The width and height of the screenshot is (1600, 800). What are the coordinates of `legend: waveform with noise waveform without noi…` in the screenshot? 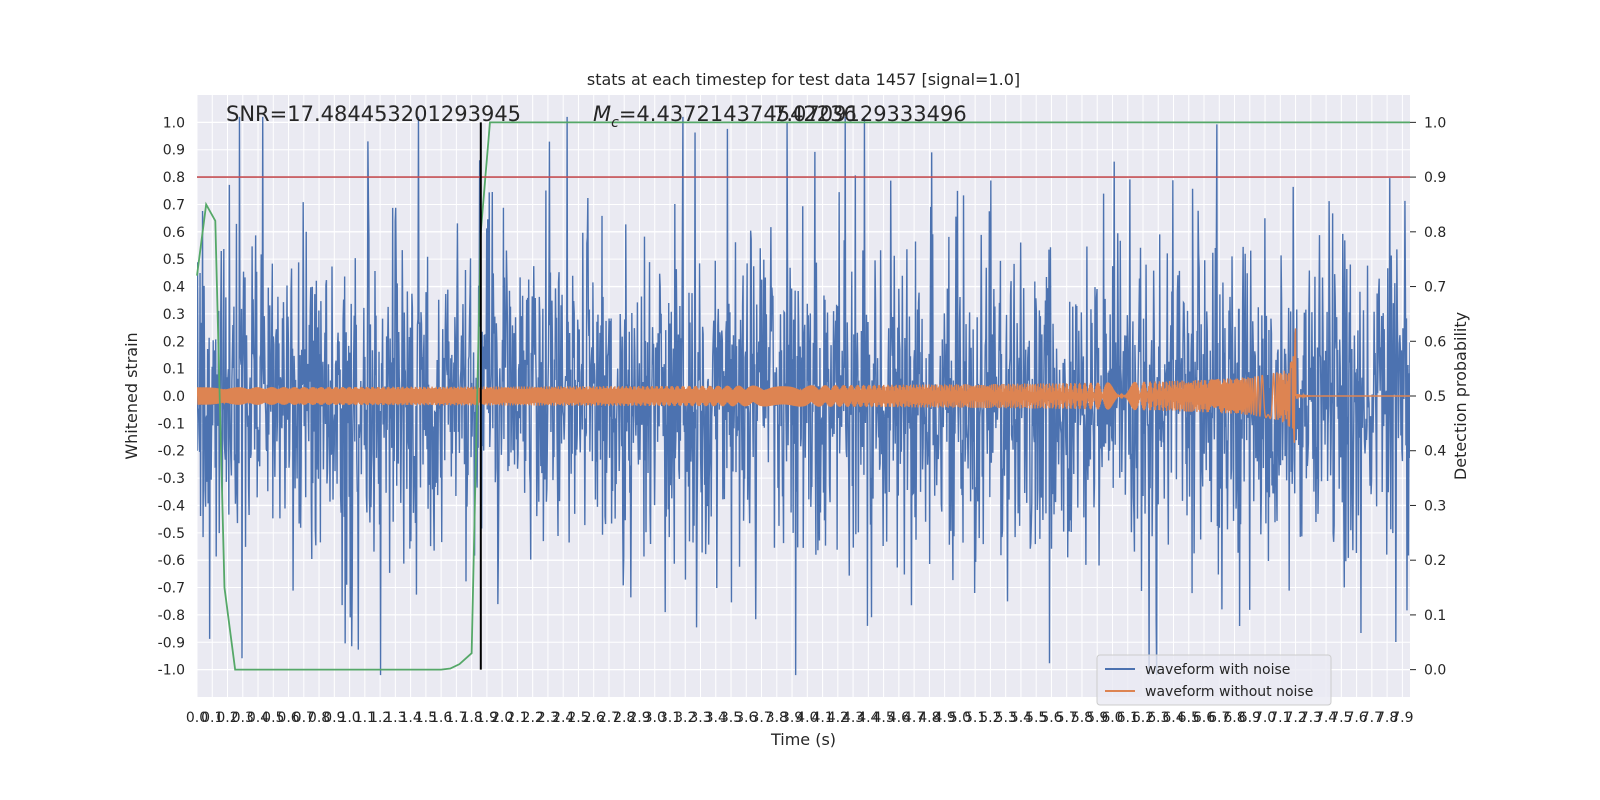 It's located at (1214, 680).